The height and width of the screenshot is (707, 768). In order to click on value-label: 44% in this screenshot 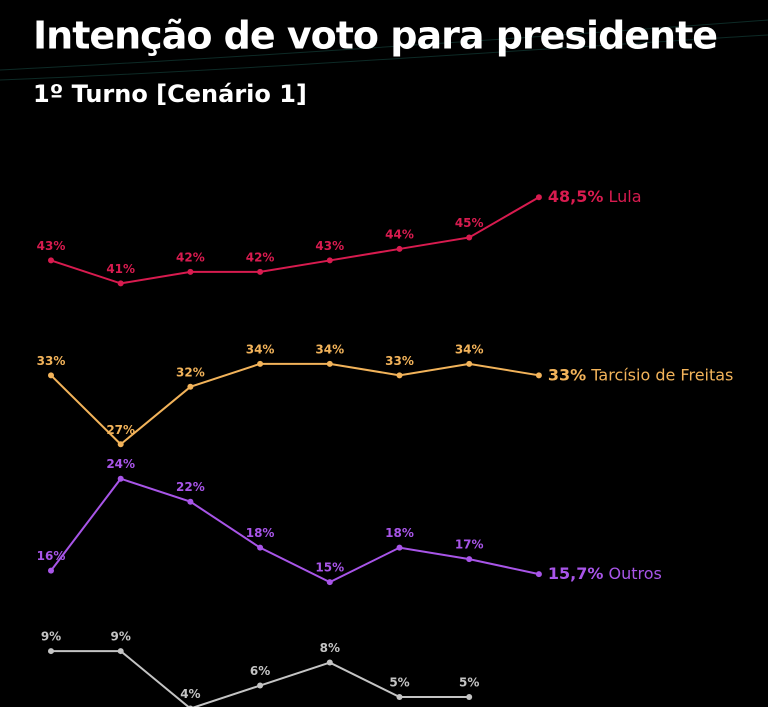, I will do `click(399, 234)`.